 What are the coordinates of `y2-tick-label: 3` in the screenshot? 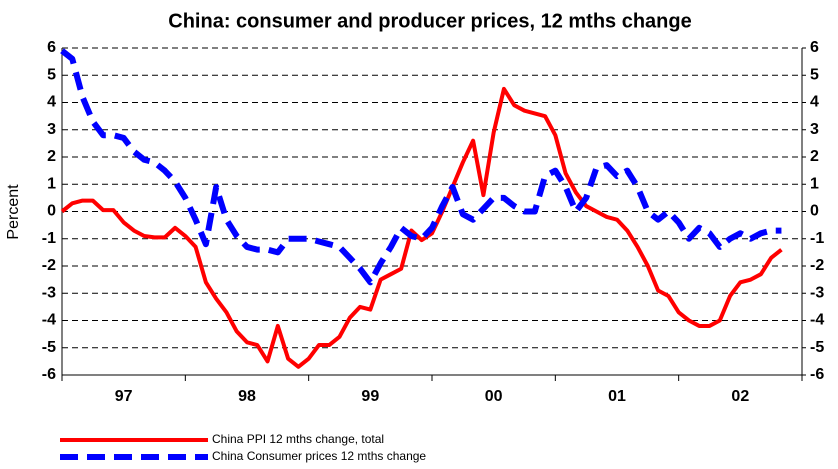 It's located at (814, 129).